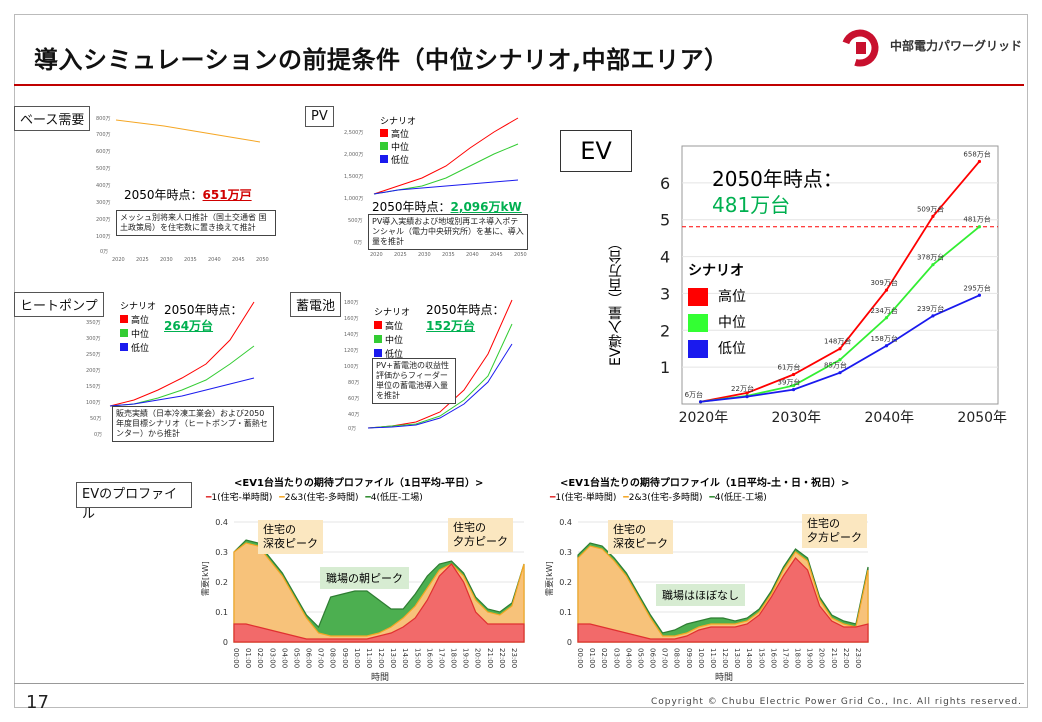  What do you see at coordinates (976, 219) in the screenshot?
I see `ev-data-label: 481万台` at bounding box center [976, 219].